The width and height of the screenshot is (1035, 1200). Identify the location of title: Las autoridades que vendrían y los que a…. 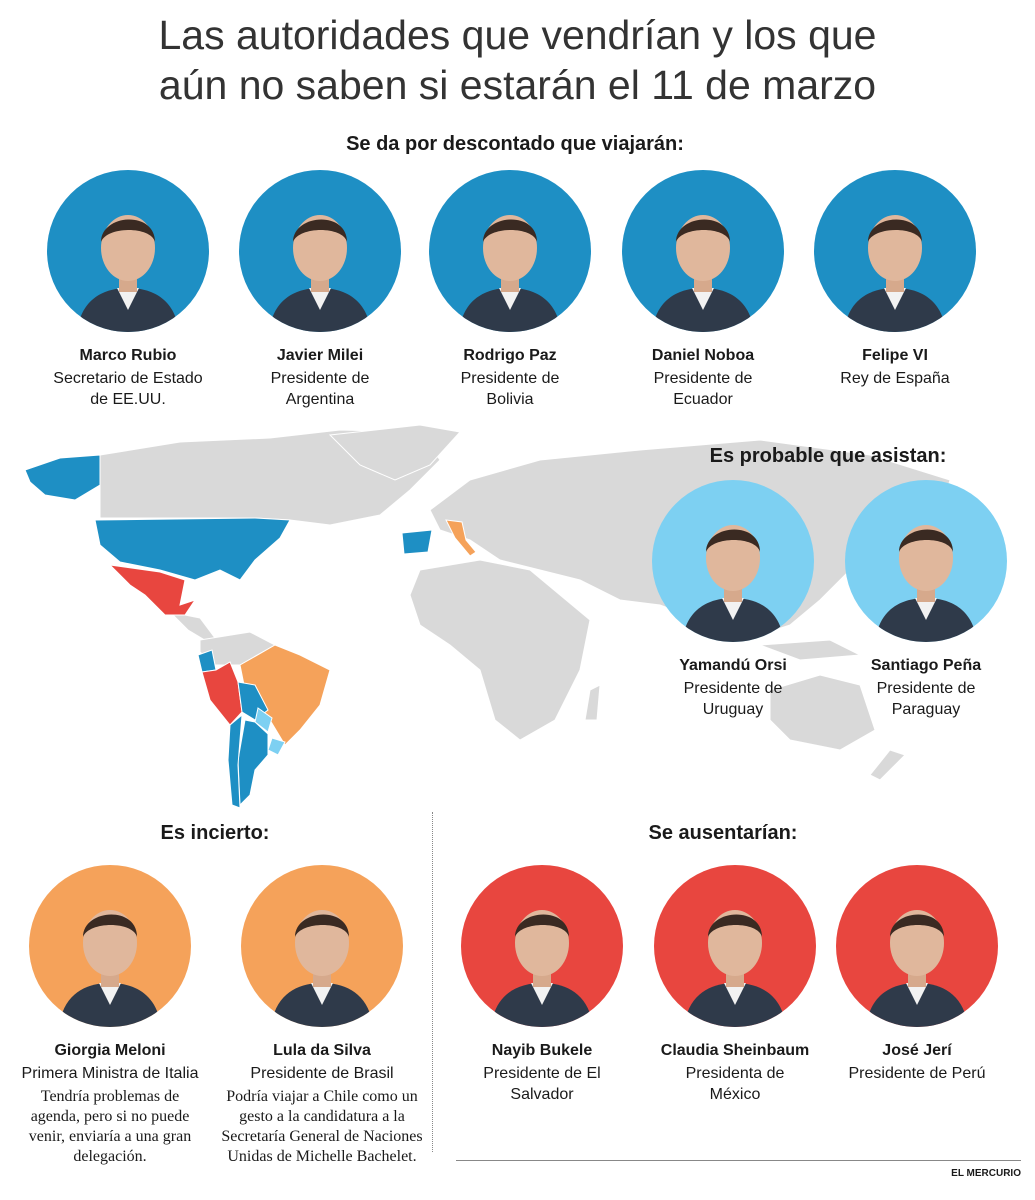
(517, 60).